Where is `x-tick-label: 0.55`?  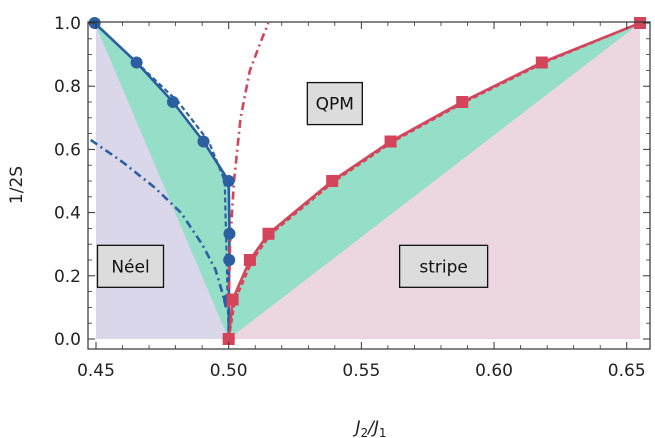
x-tick-label: 0.55 is located at coordinates (361, 371).